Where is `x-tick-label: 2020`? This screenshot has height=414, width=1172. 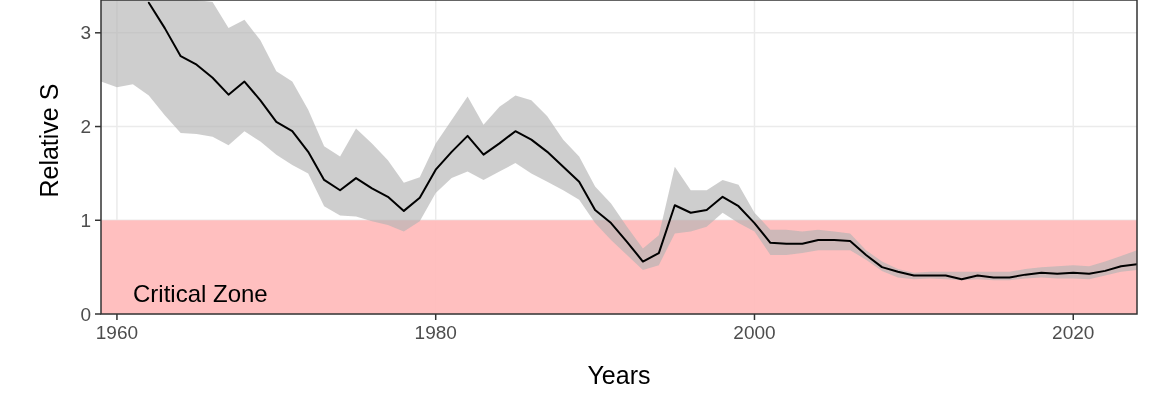 x-tick-label: 2020 is located at coordinates (1073, 332).